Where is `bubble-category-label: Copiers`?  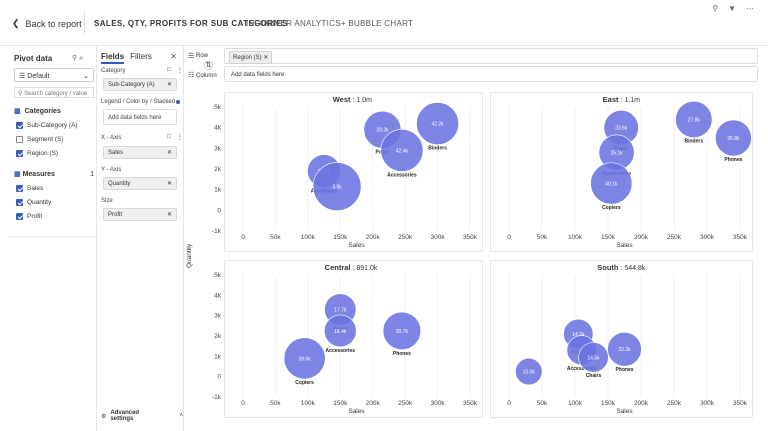
bubble-category-label: Copiers is located at coordinates (611, 208).